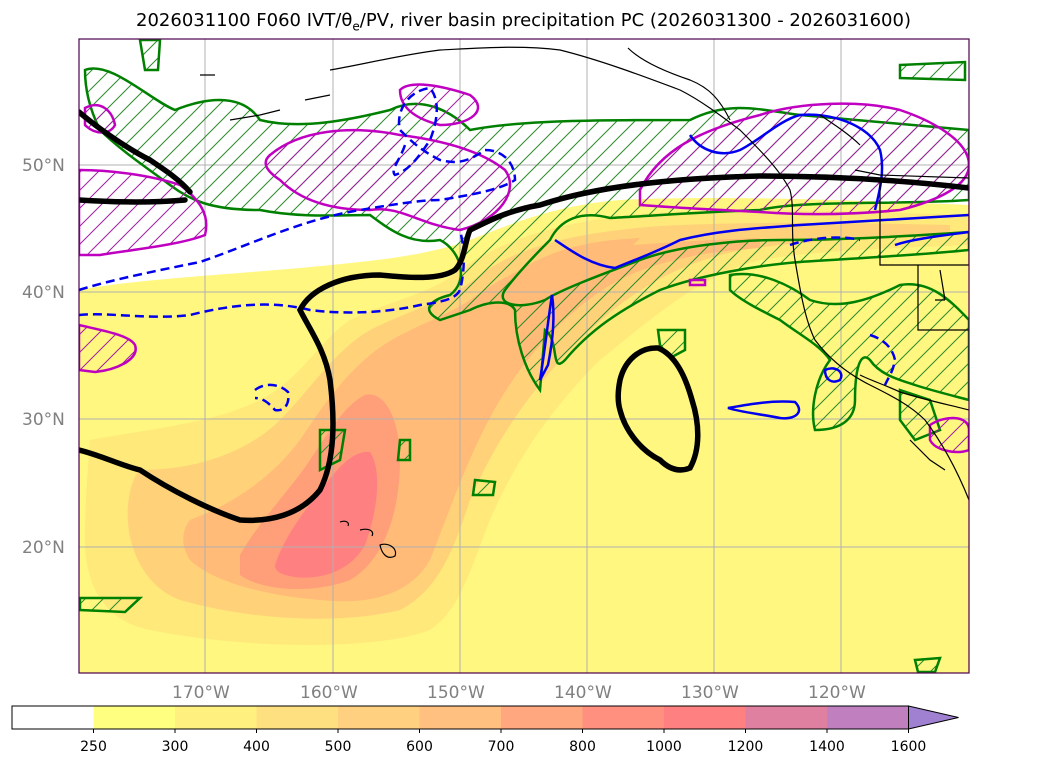 This screenshot has width=1047, height=767. What do you see at coordinates (933, 717) in the screenshot?
I see `colorbar-extension` at bounding box center [933, 717].